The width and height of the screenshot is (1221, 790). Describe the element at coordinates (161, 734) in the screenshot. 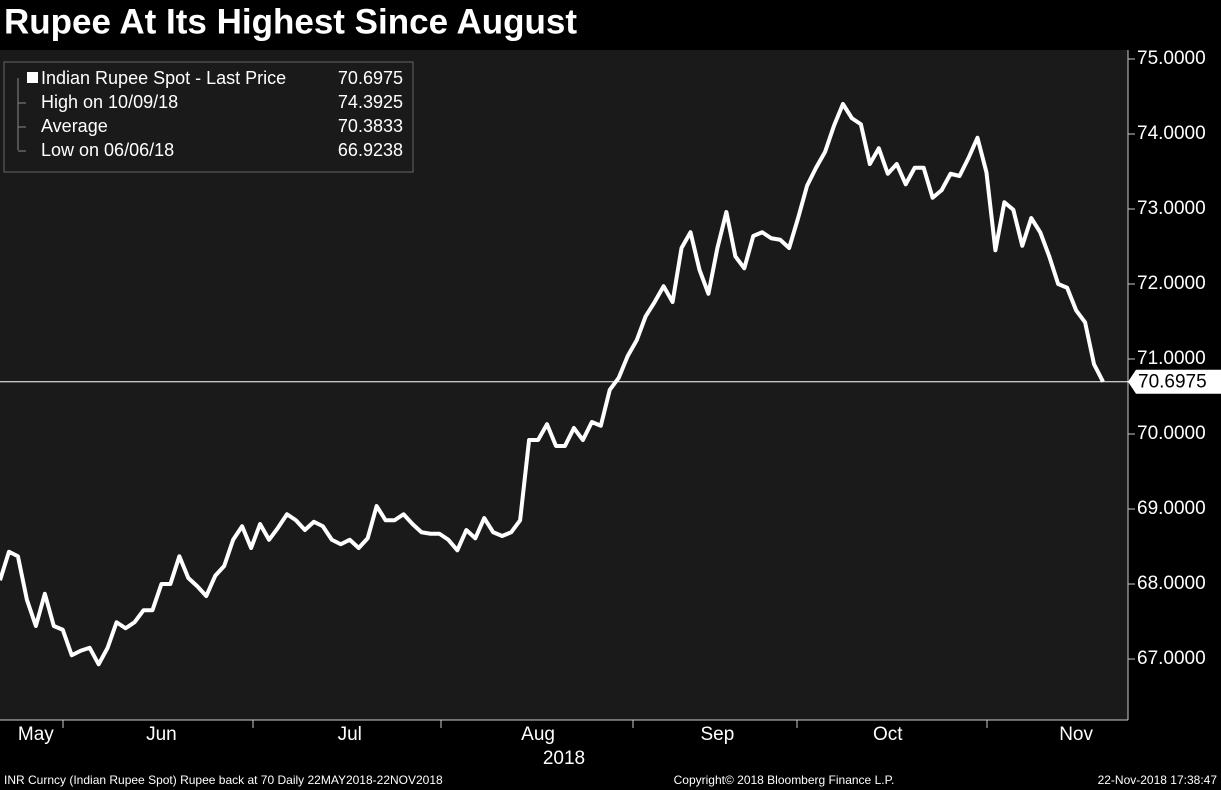

I see `x-tick-label: Jun` at that location.